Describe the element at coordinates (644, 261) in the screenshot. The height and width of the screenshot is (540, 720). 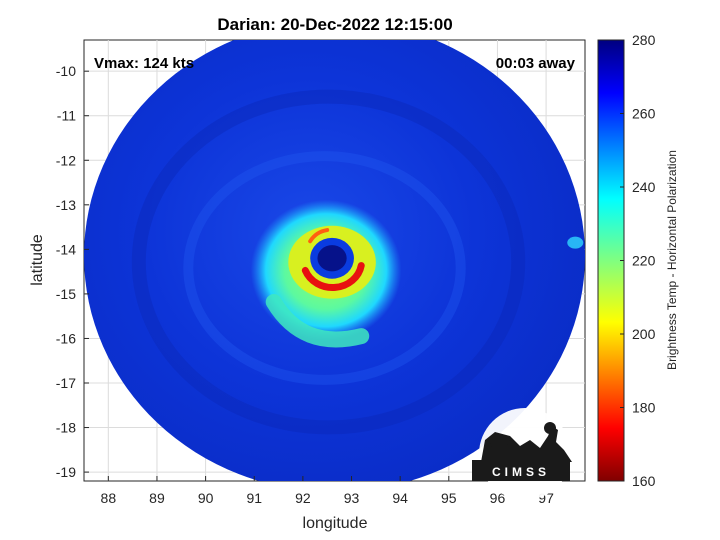
I see `colorbar-tick-label: 220` at that location.